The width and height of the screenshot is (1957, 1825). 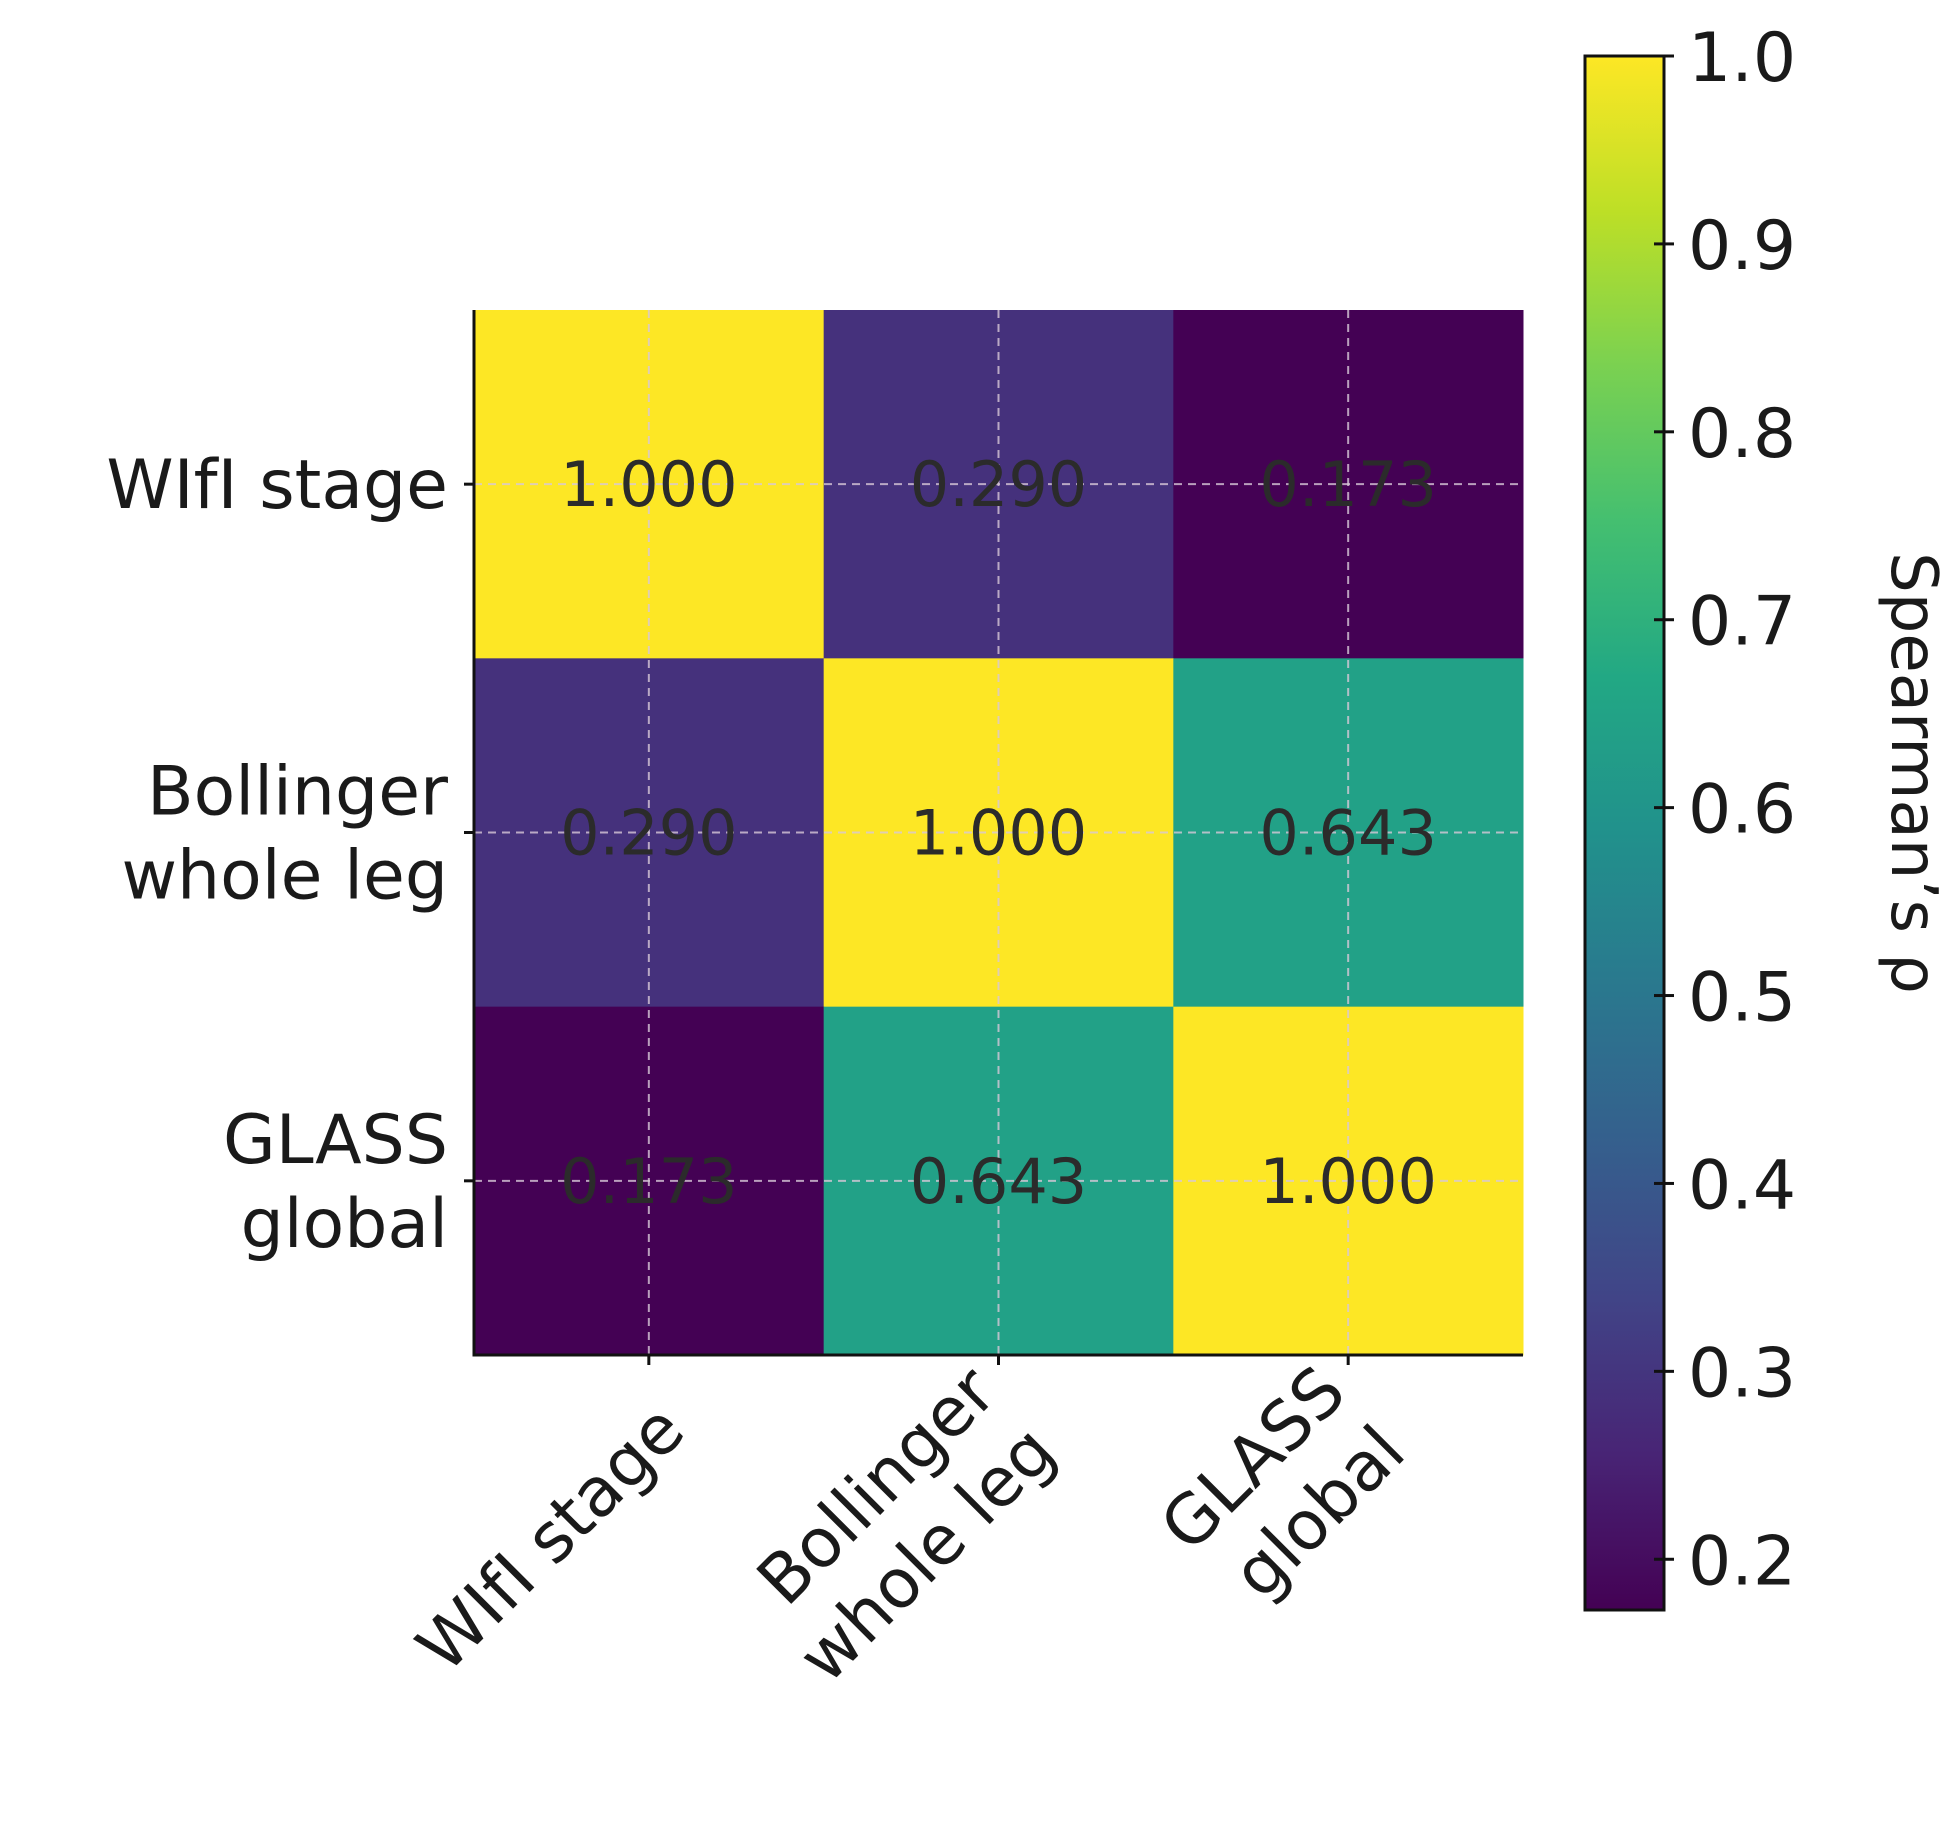 I want to click on colorbar-label-group: Spearman’s ρ, so click(x=1913, y=773).